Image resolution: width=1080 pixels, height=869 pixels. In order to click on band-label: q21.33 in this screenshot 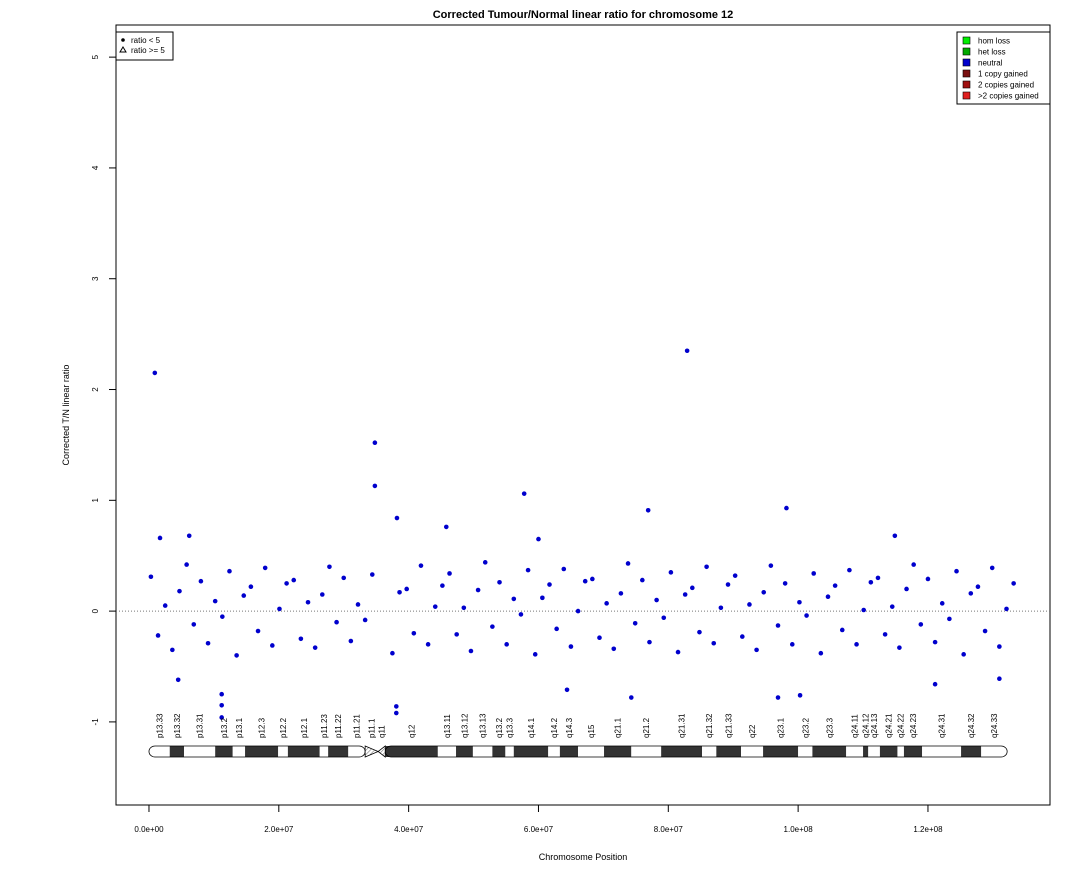, I will do `click(729, 725)`.